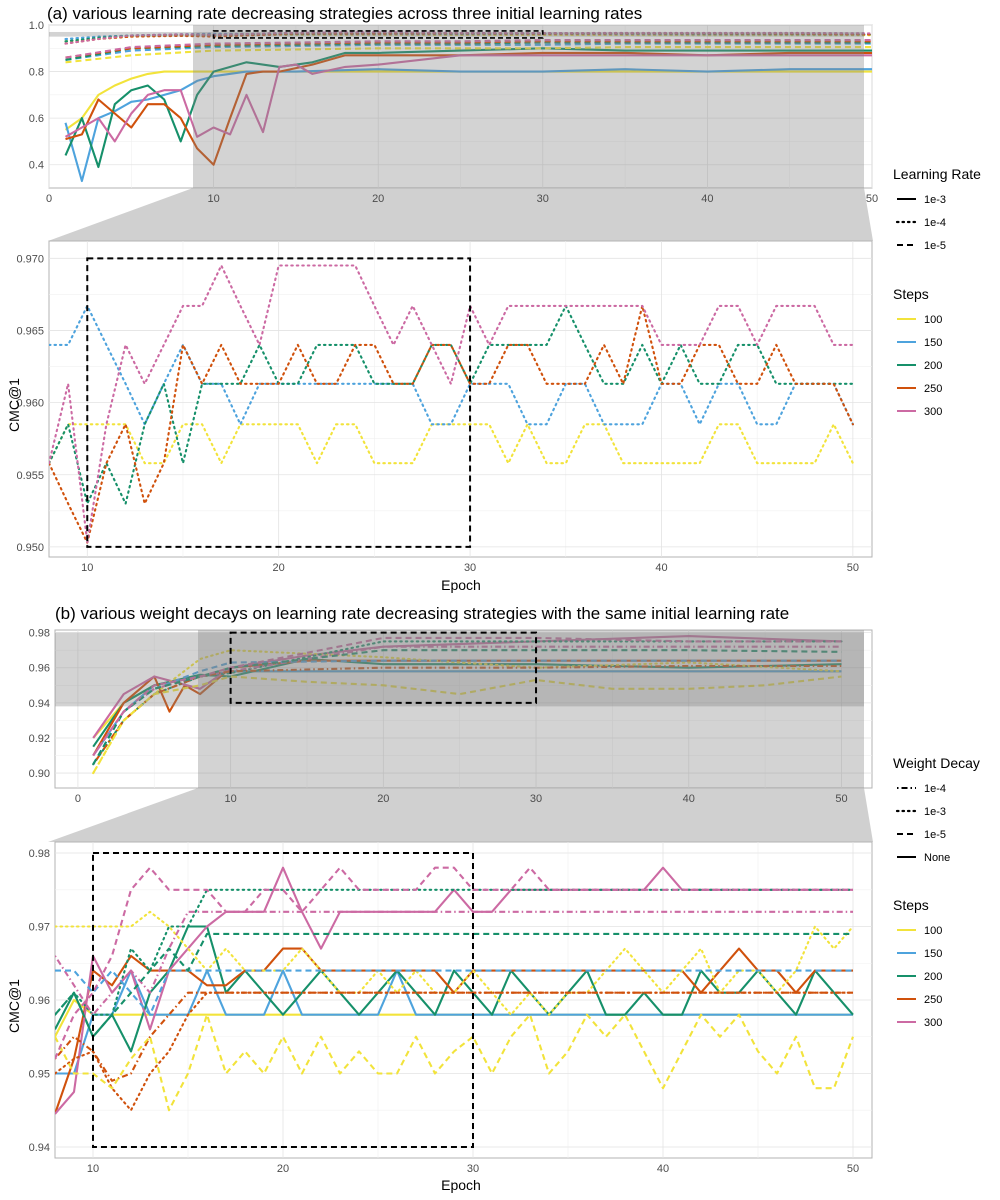  Describe the element at coordinates (39, 739) in the screenshot. I see `y-tick-label: 0.92` at that location.